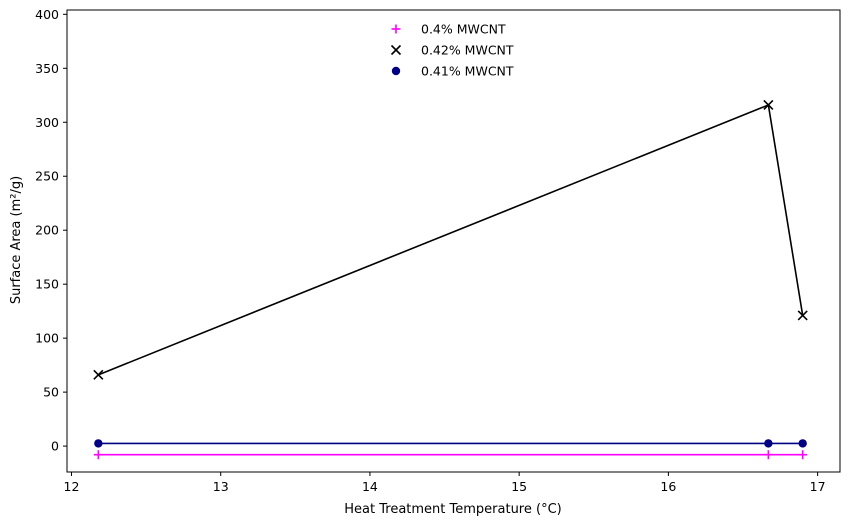 This screenshot has height=530, width=850. Describe the element at coordinates (452, 509) in the screenshot. I see `x-axis-label: Heat Treatment Temperature (°C)` at that location.